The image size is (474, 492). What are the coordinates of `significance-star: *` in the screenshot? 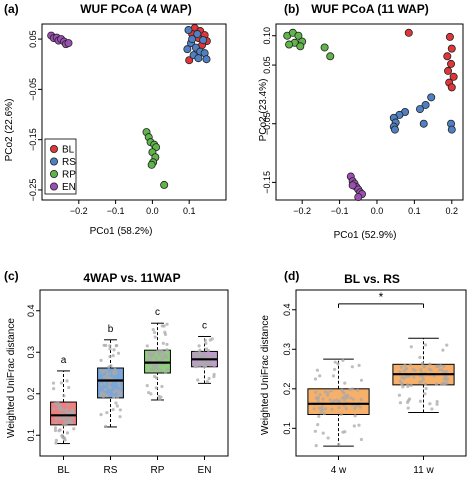 It's located at (381, 297).